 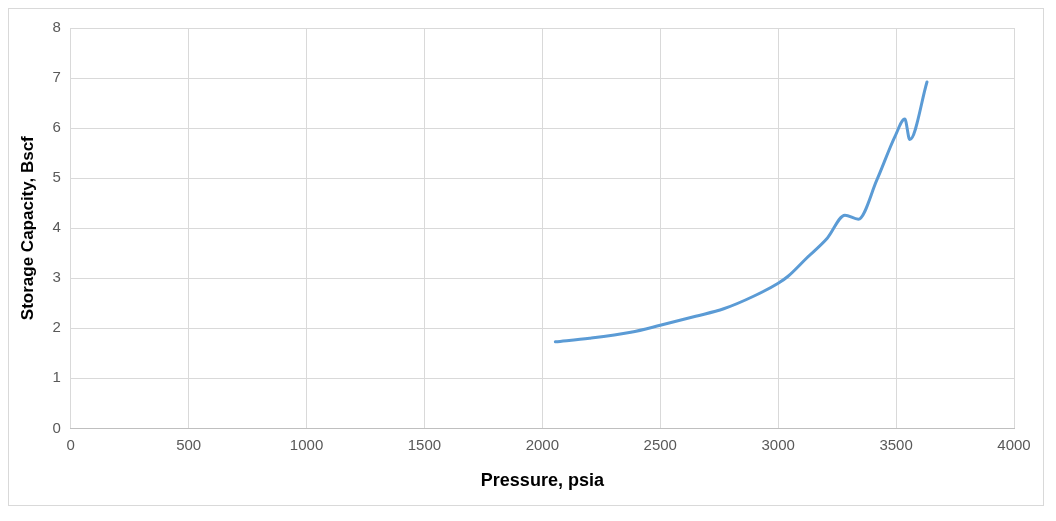 What do you see at coordinates (56, 227) in the screenshot?
I see `y-tick-label: 4` at bounding box center [56, 227].